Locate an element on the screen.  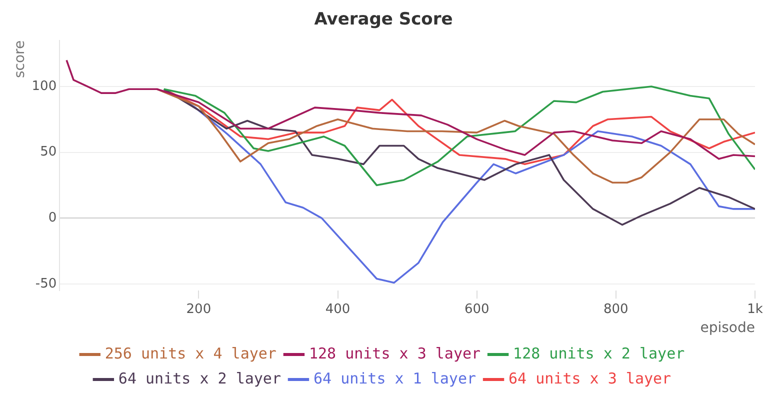
x-tick-label: 1k is located at coordinates (755, 309).